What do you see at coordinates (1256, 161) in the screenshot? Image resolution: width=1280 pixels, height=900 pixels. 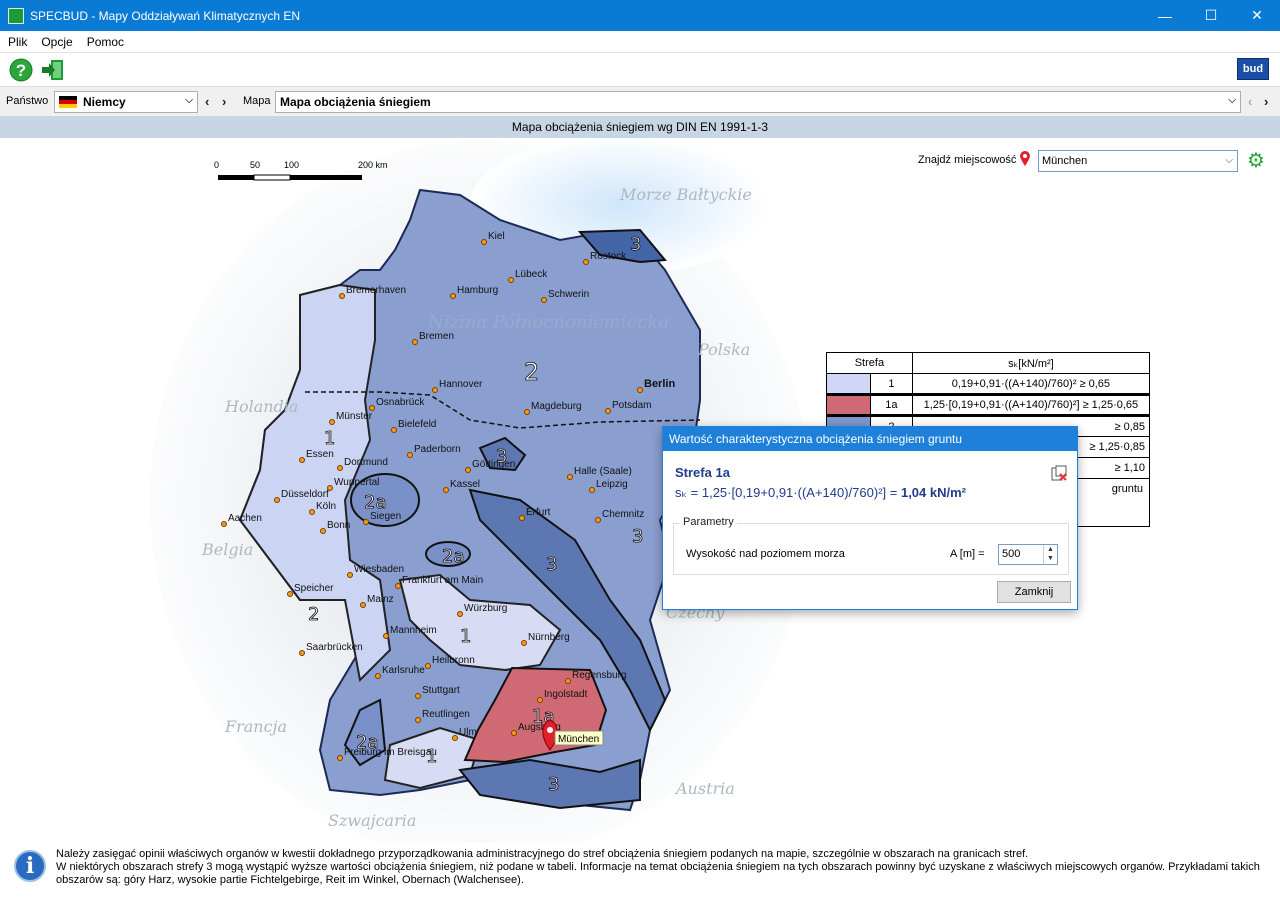 I see `gear-icon: ⚙` at bounding box center [1256, 161].